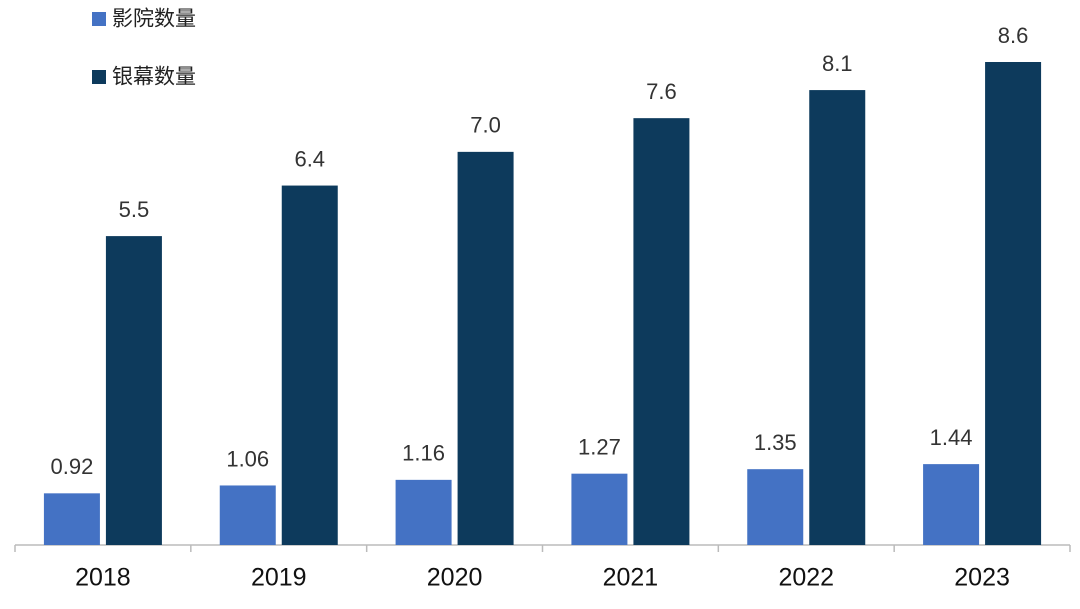 The width and height of the screenshot is (1080, 609). Describe the element at coordinates (775, 442) in the screenshot. I see `value-label: 1.35` at that location.